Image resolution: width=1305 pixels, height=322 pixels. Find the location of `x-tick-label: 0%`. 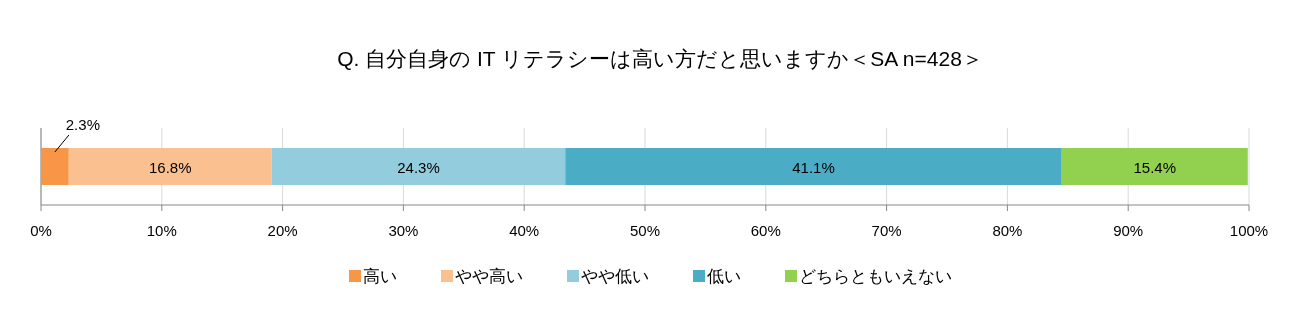

x-tick-label: 0% is located at coordinates (41, 230).